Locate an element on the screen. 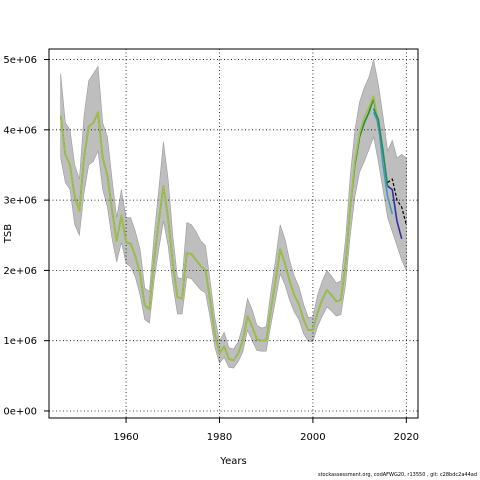 The width and height of the screenshot is (480, 480). x-axis: 1960 1980 2000 2020 is located at coordinates (266, 430).